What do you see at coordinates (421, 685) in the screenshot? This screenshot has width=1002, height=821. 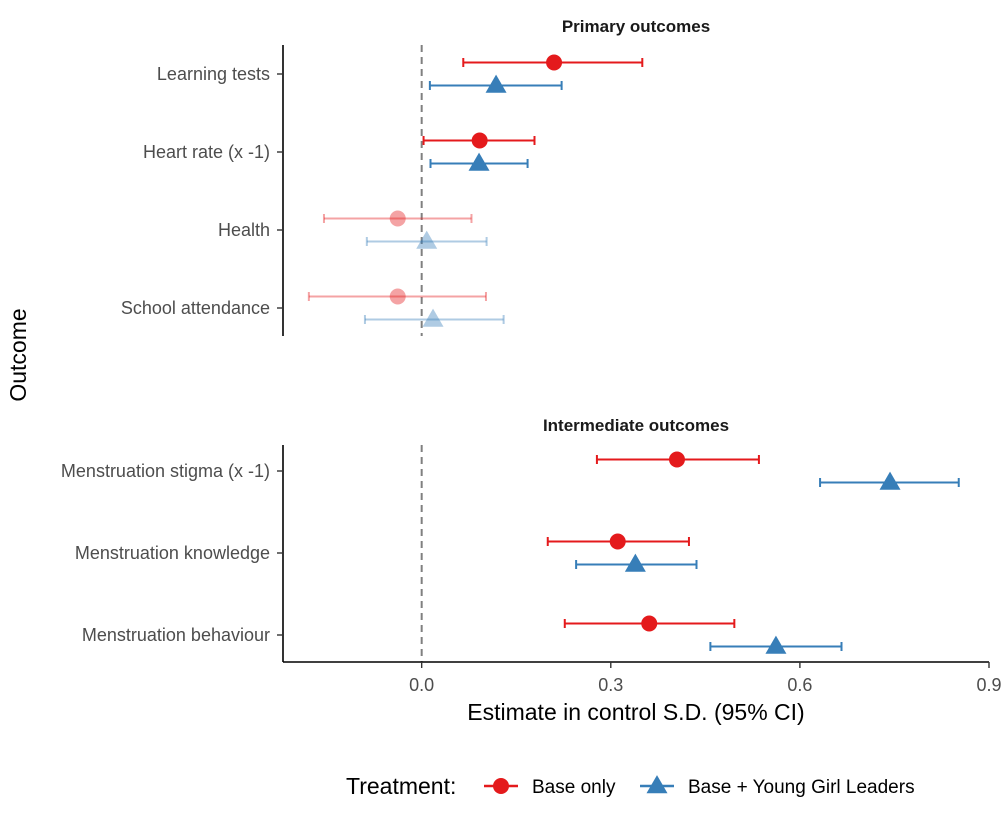 I see `x-tick-label: 0.0` at bounding box center [421, 685].